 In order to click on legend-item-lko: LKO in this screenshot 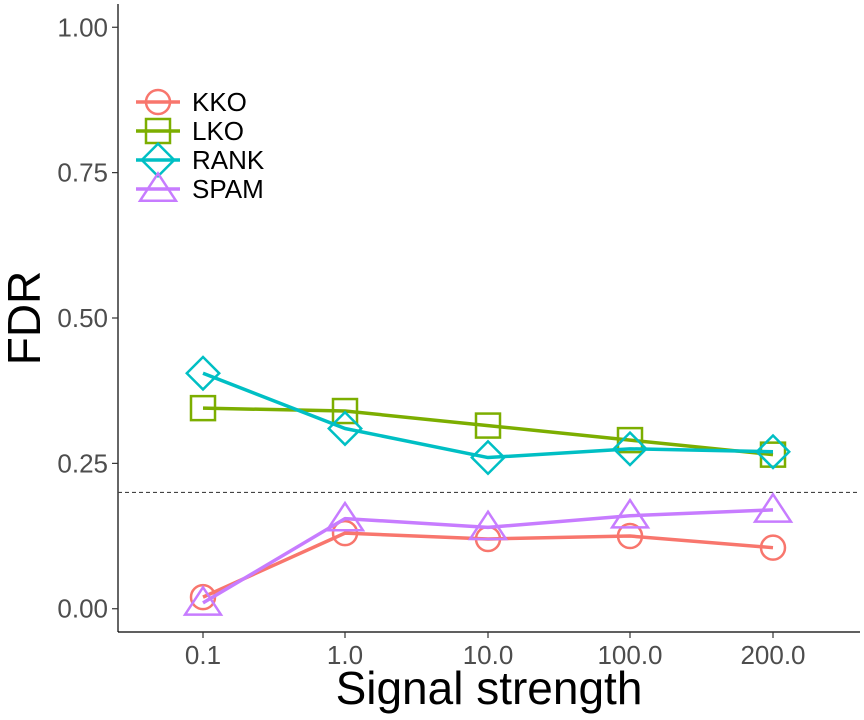, I will do `click(190, 131)`.